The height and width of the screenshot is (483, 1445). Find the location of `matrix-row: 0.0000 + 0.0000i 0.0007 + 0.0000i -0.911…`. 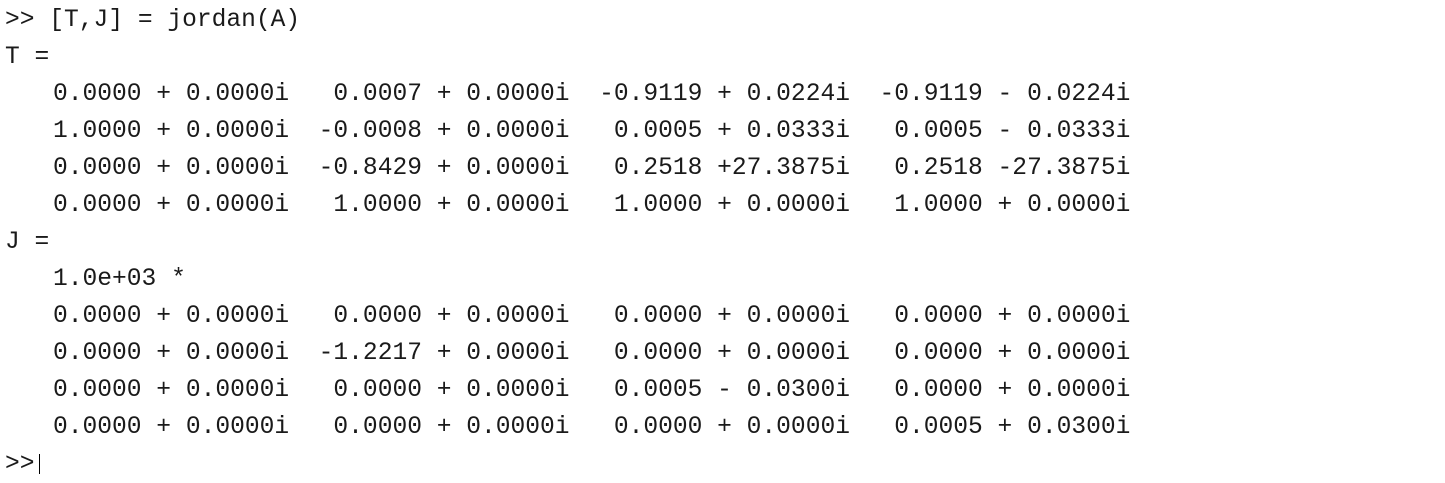

matrix-row: 0.0000 + 0.0000i 0.0007 + 0.0000i -0.911… is located at coordinates (592, 94).